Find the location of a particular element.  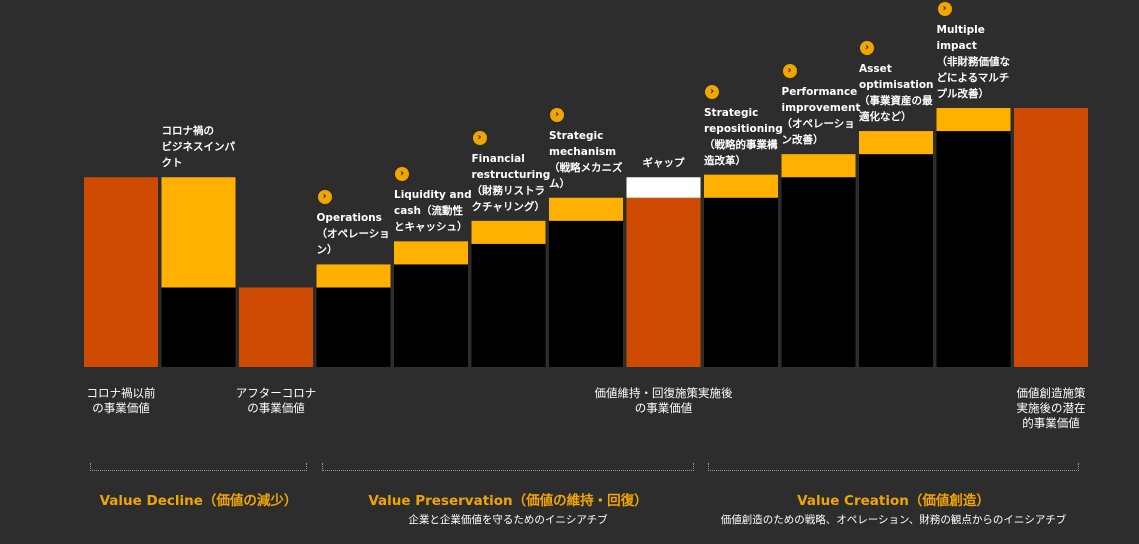

phase-bracket-decline is located at coordinates (198, 467).